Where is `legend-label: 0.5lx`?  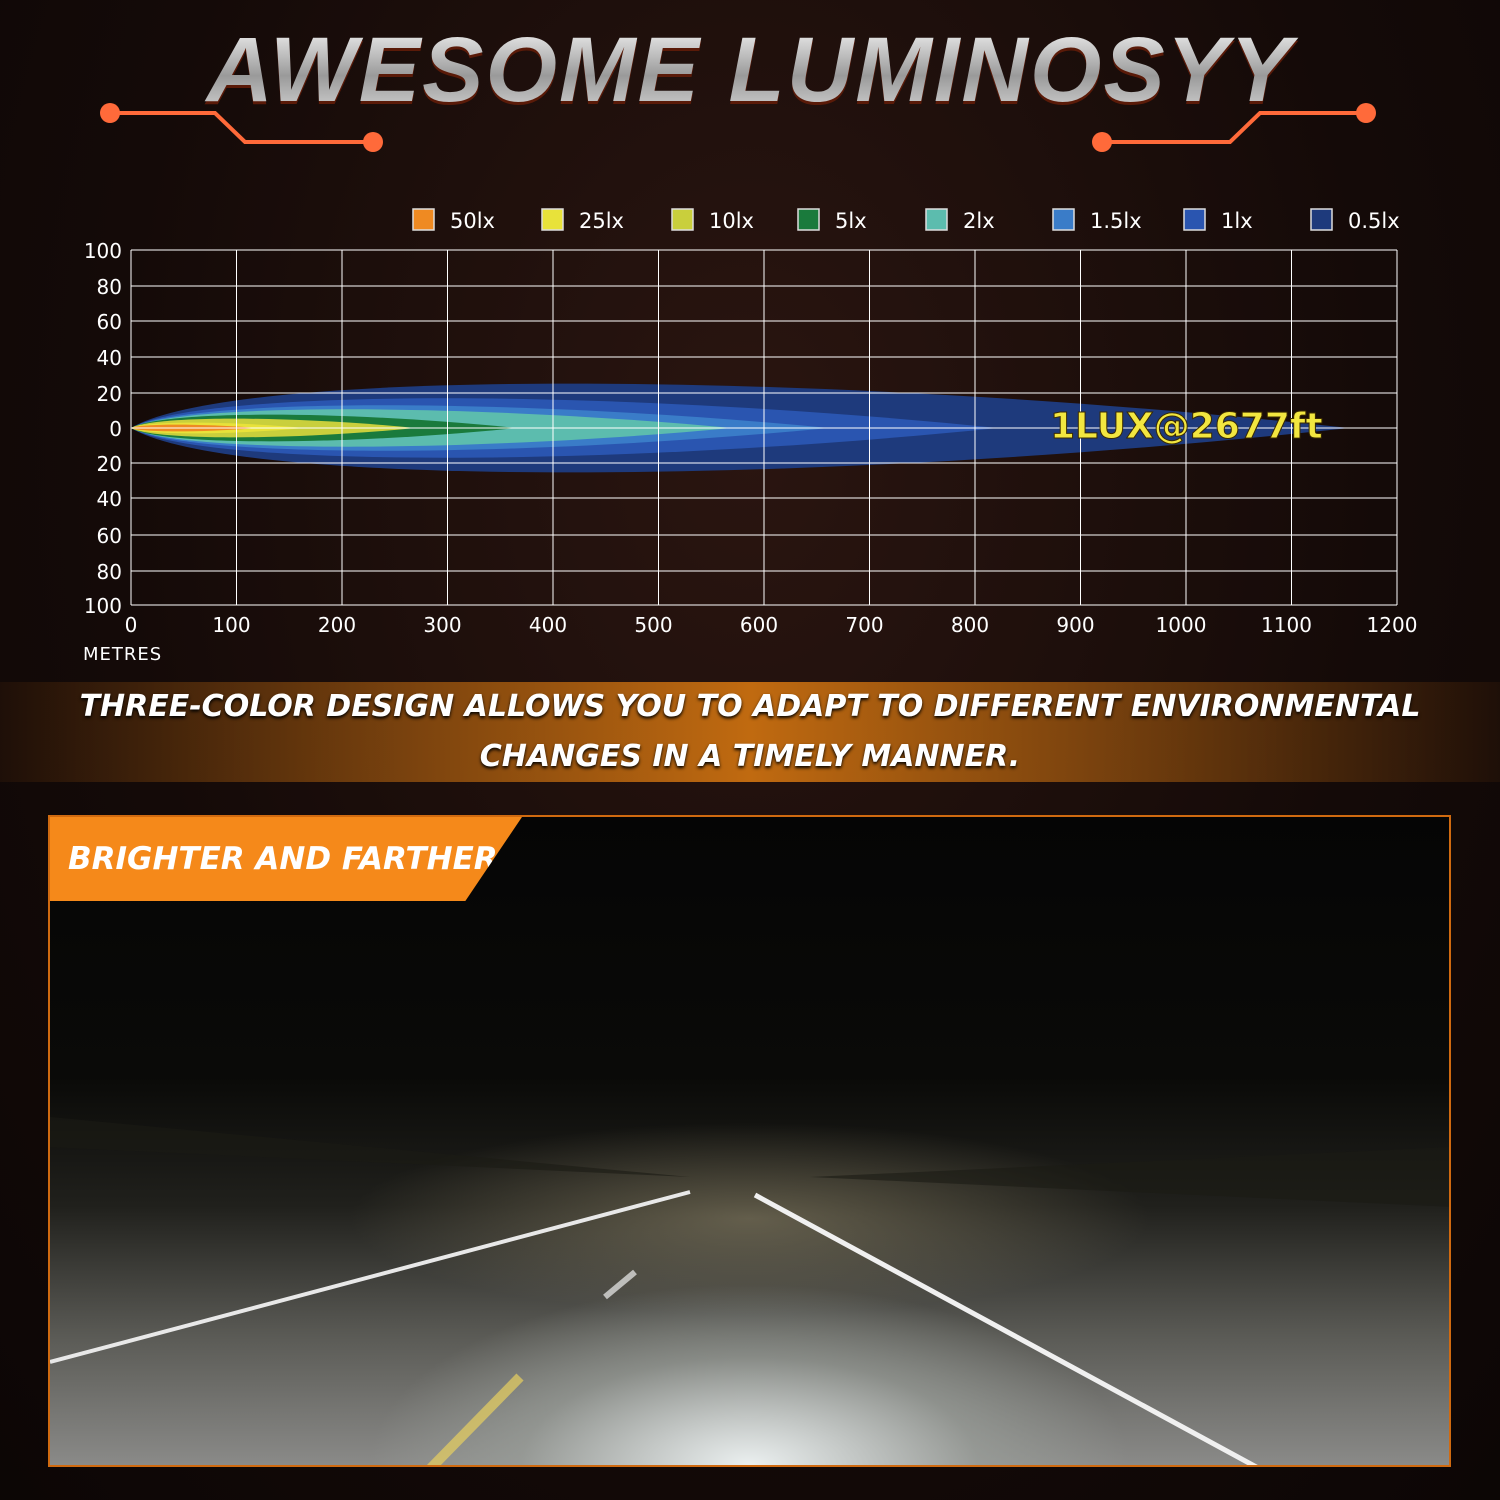 legend-label: 0.5lx is located at coordinates (1374, 221).